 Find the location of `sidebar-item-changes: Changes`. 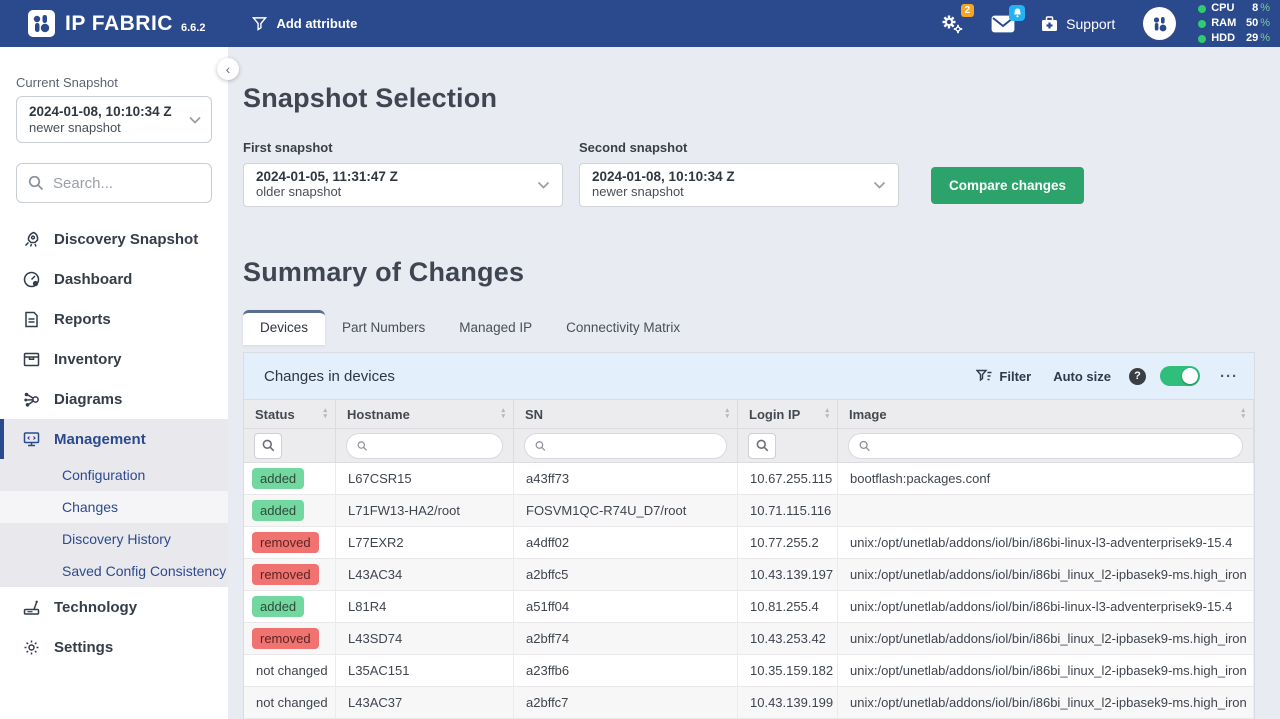

sidebar-item-changes: Changes is located at coordinates (114, 507).